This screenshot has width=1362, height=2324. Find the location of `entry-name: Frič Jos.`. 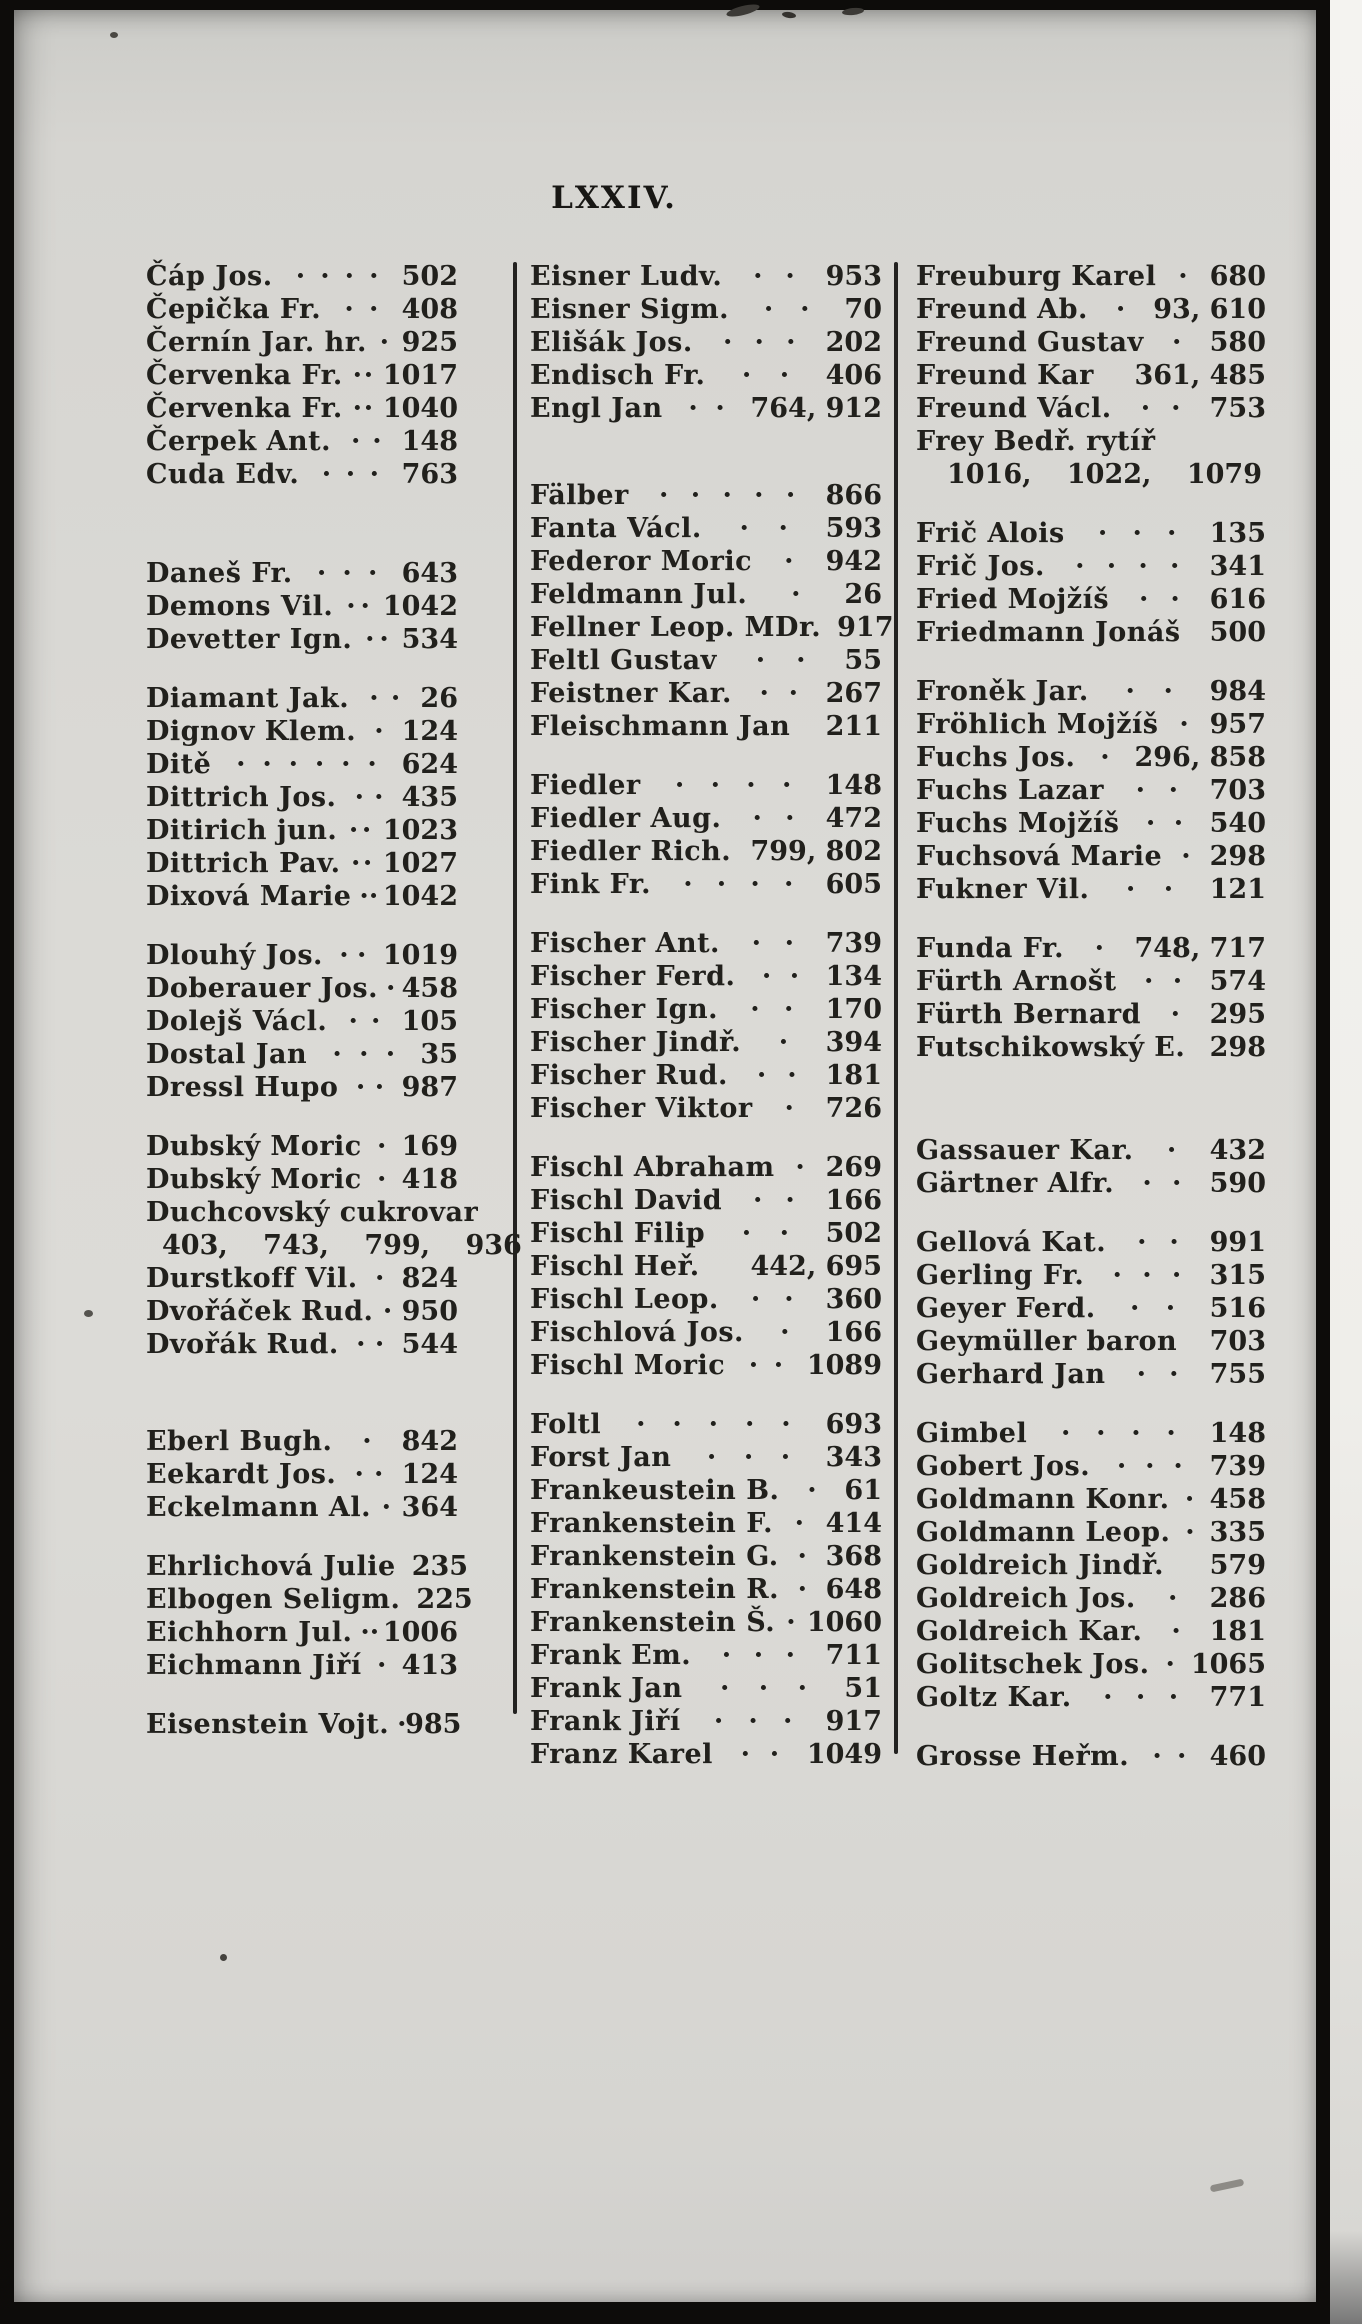

entry-name: Frič Jos. is located at coordinates (980, 566).